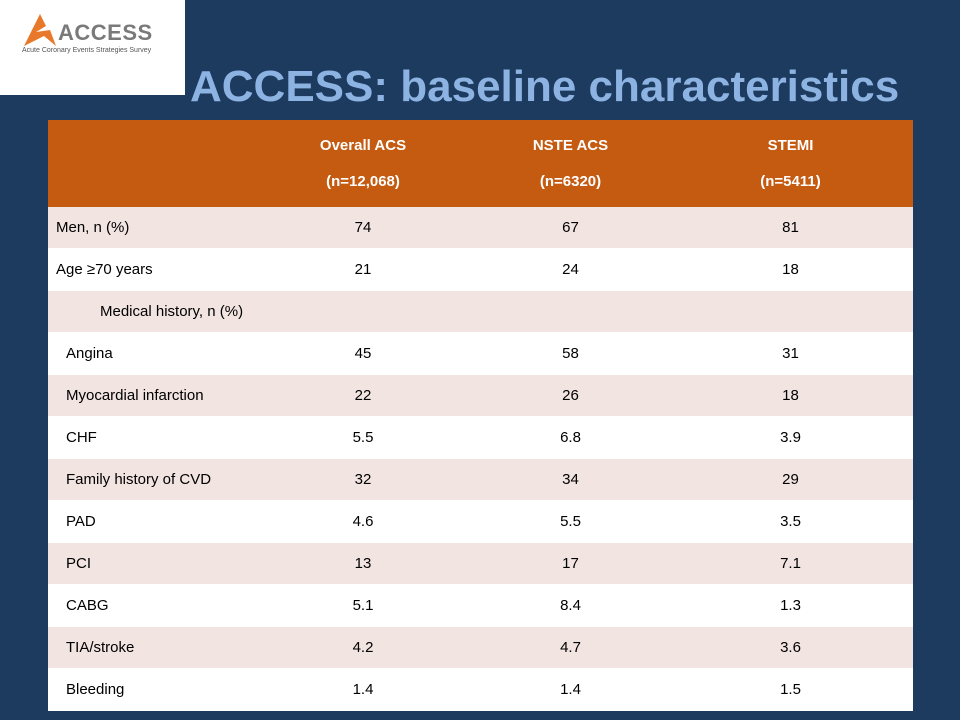 The width and height of the screenshot is (960, 720). What do you see at coordinates (790, 479) in the screenshot?
I see `cell-value: 29` at bounding box center [790, 479].